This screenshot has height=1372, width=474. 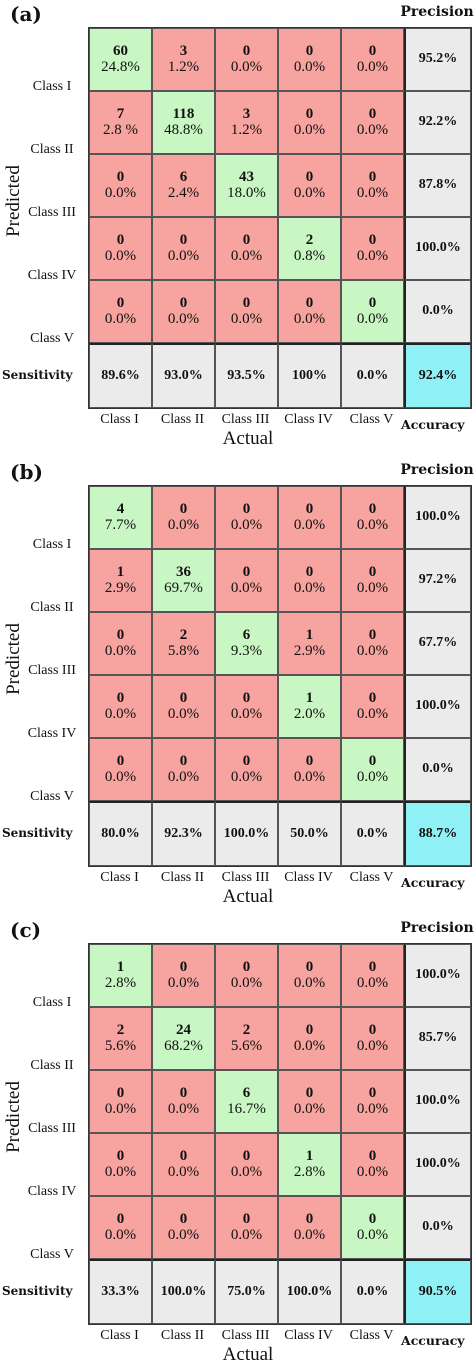 I want to click on cell-percent: 9.3%, so click(x=246, y=650).